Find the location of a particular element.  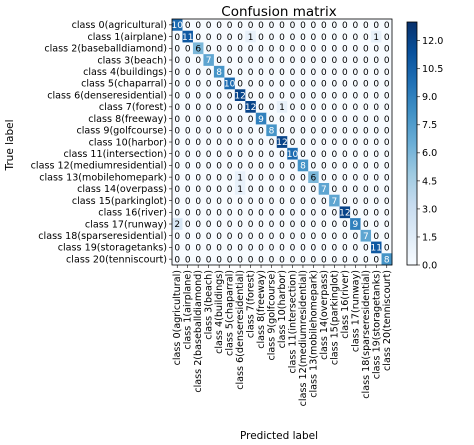

x-tick-label: class 9(golfcourse) is located at coordinates (272, 315).